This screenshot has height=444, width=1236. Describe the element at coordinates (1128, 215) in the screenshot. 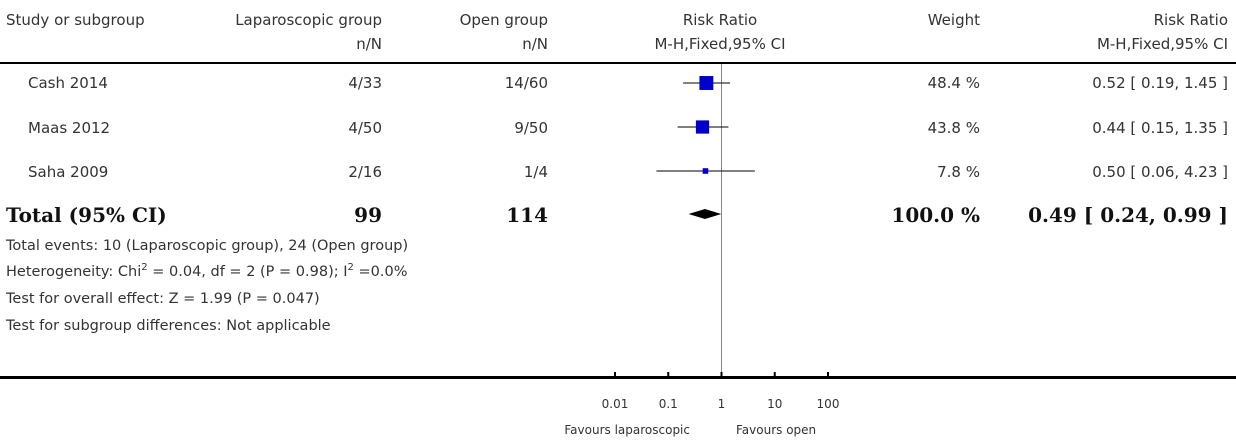

I see `total-ci-text: 0.49 [ 0.24, 0.99 ]` at that location.